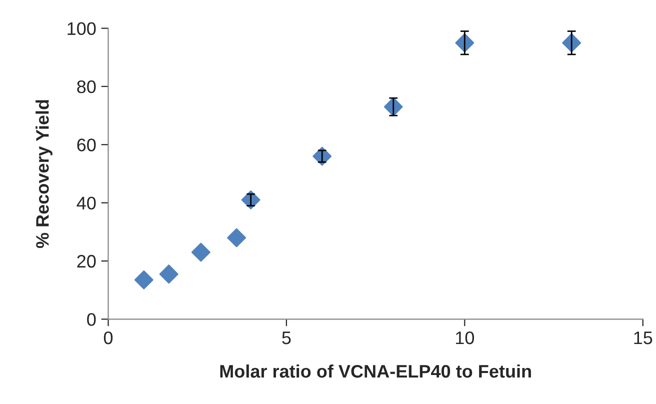 This screenshot has height=404, width=656. I want to click on x-tick-label: 0, so click(108, 337).